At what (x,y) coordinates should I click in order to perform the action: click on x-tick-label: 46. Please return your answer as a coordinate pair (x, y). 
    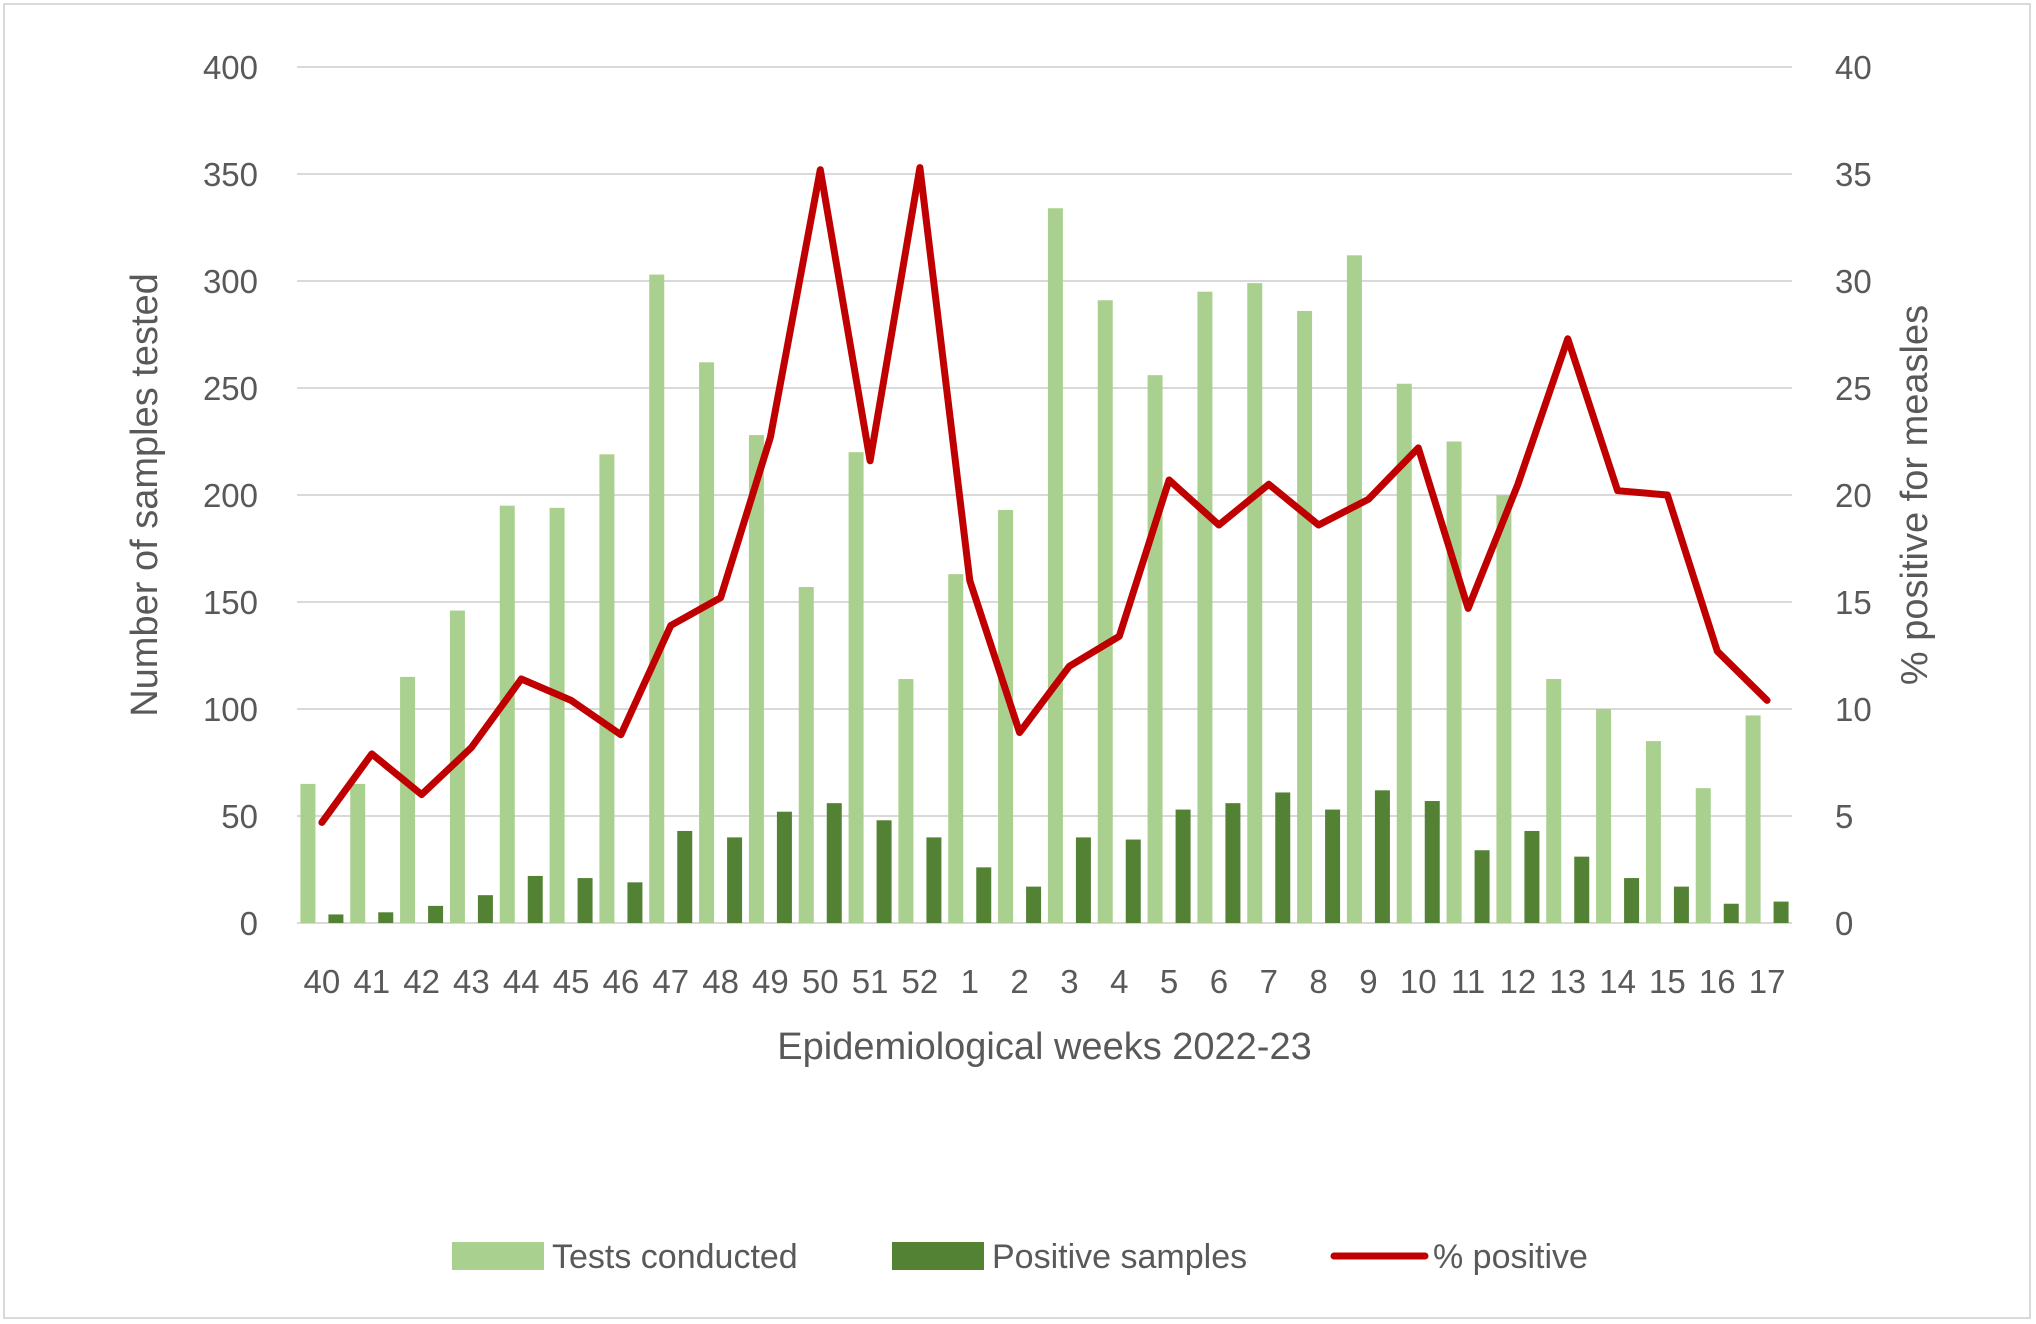
    Looking at the image, I should click on (621, 981).